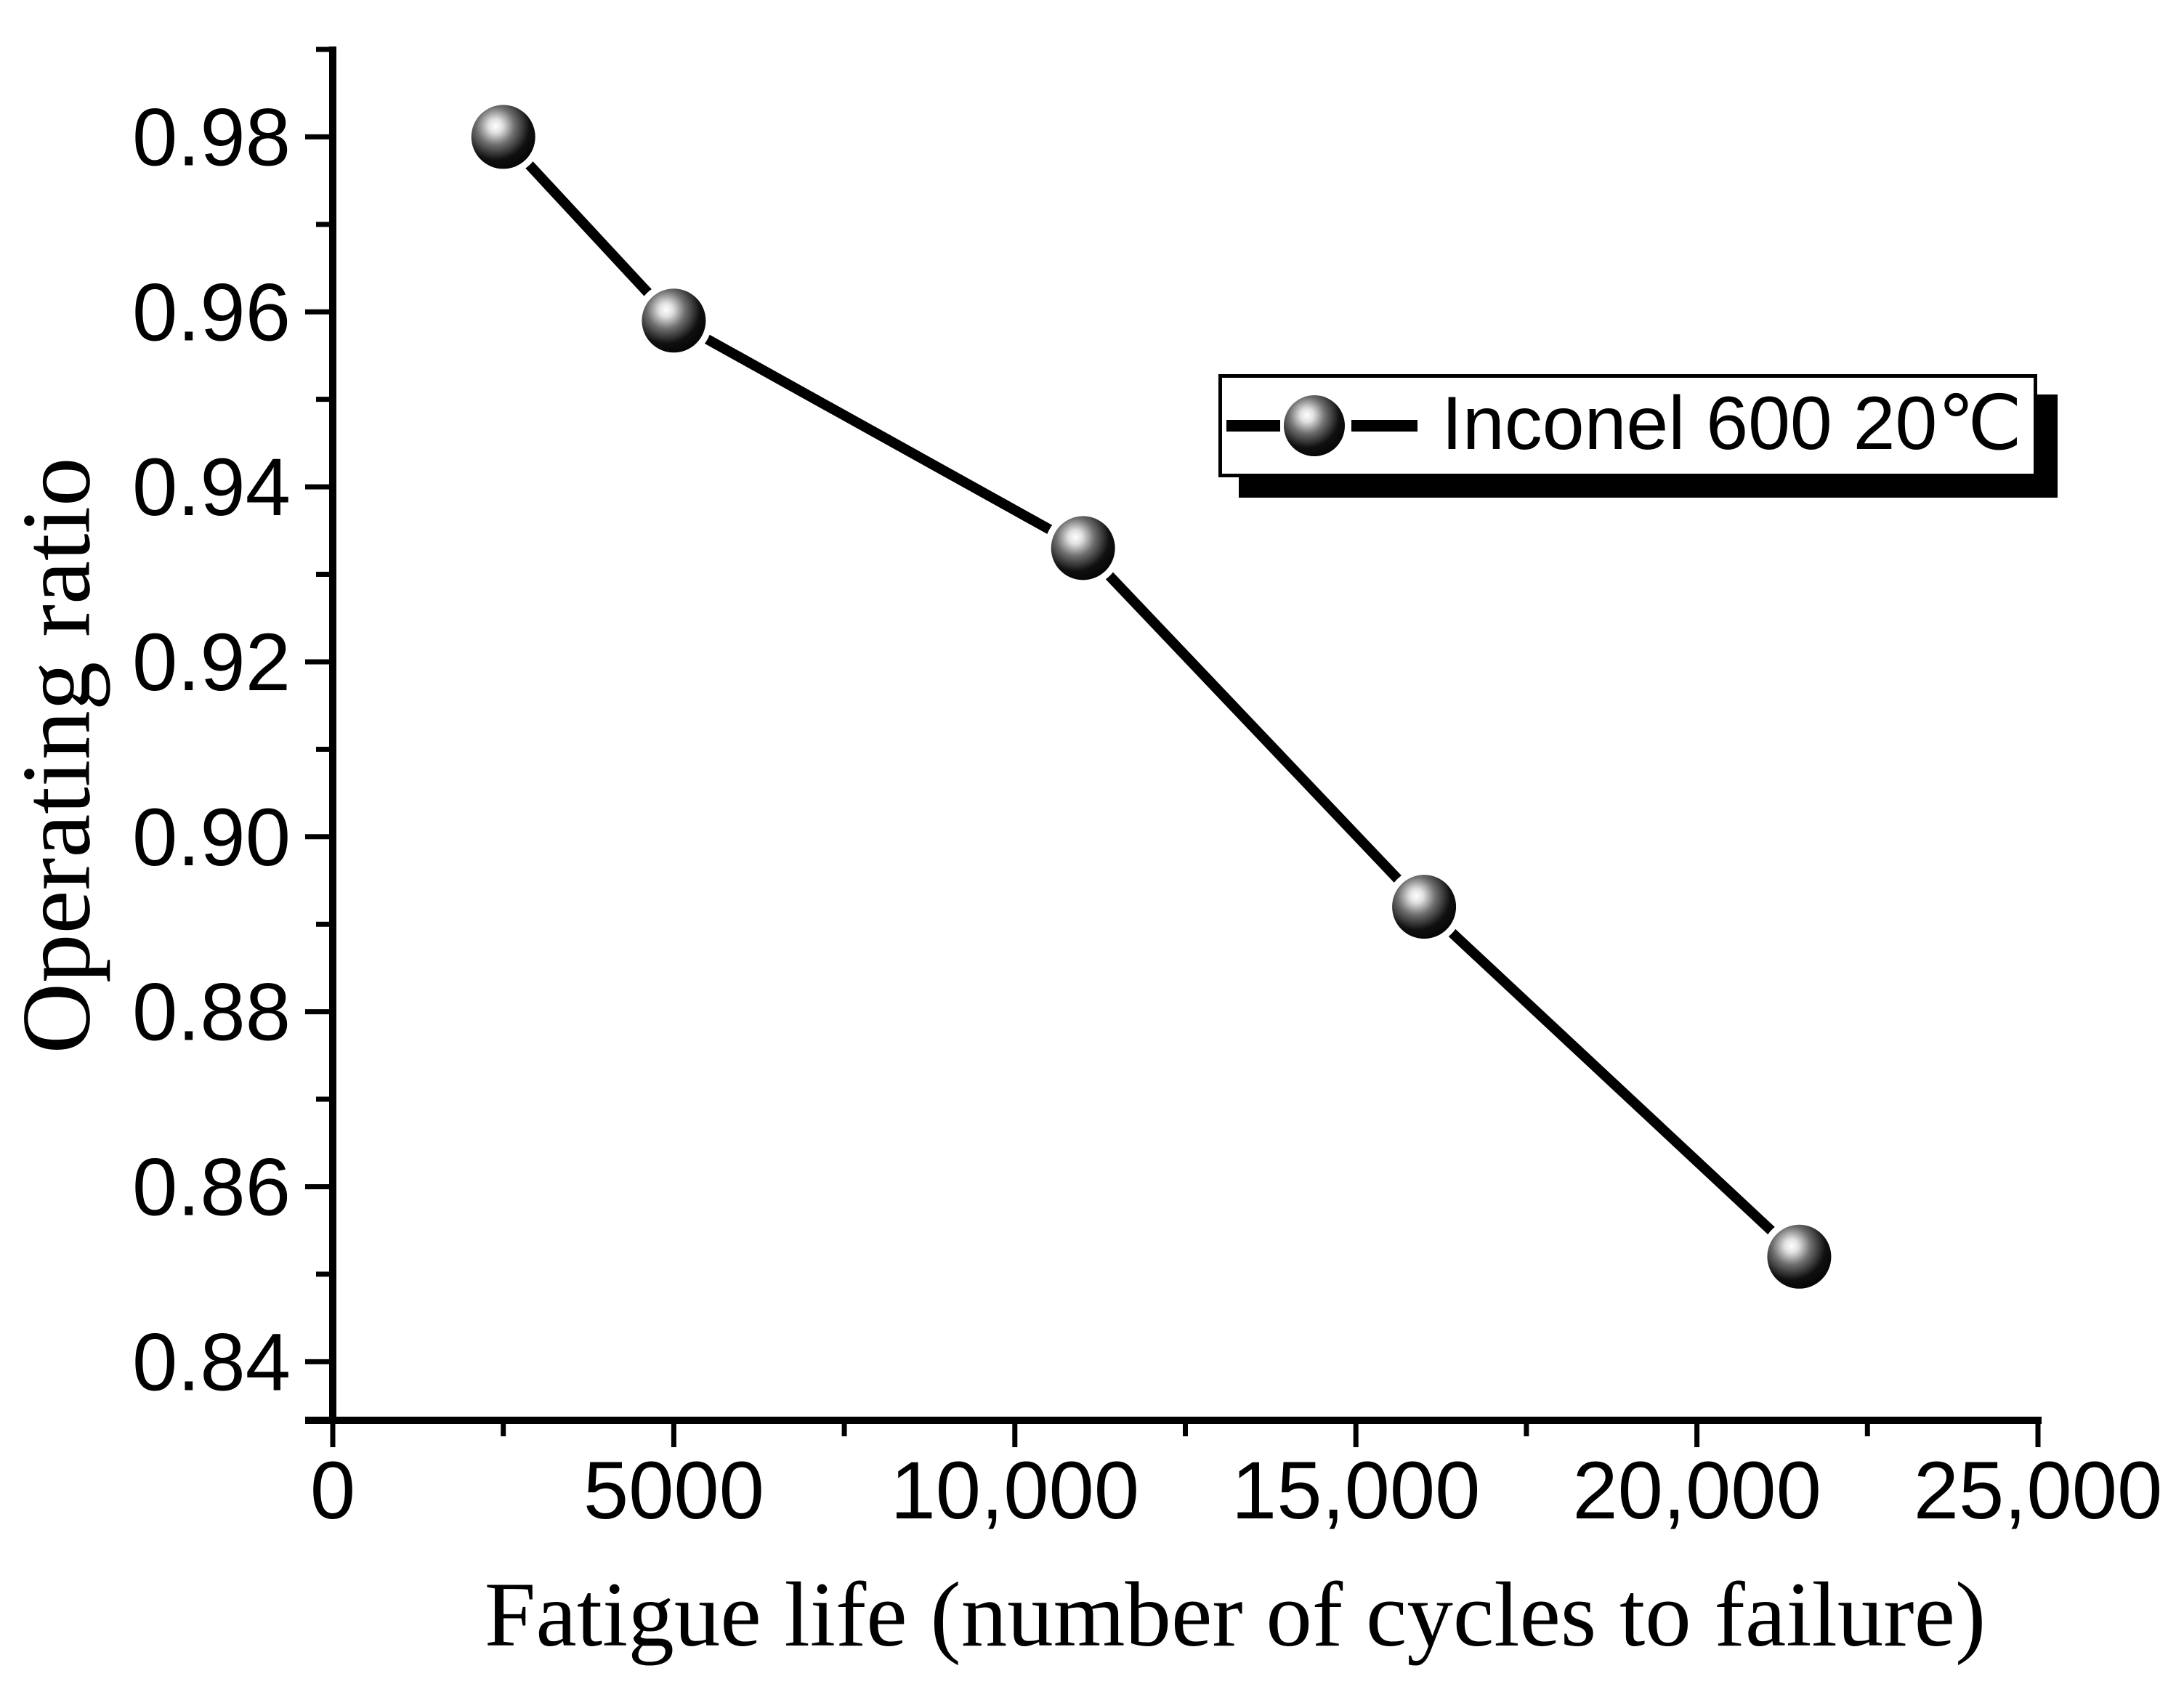 This screenshot has height=1708, width=2184. I want to click on y-tick-label: 0.98, so click(211, 137).